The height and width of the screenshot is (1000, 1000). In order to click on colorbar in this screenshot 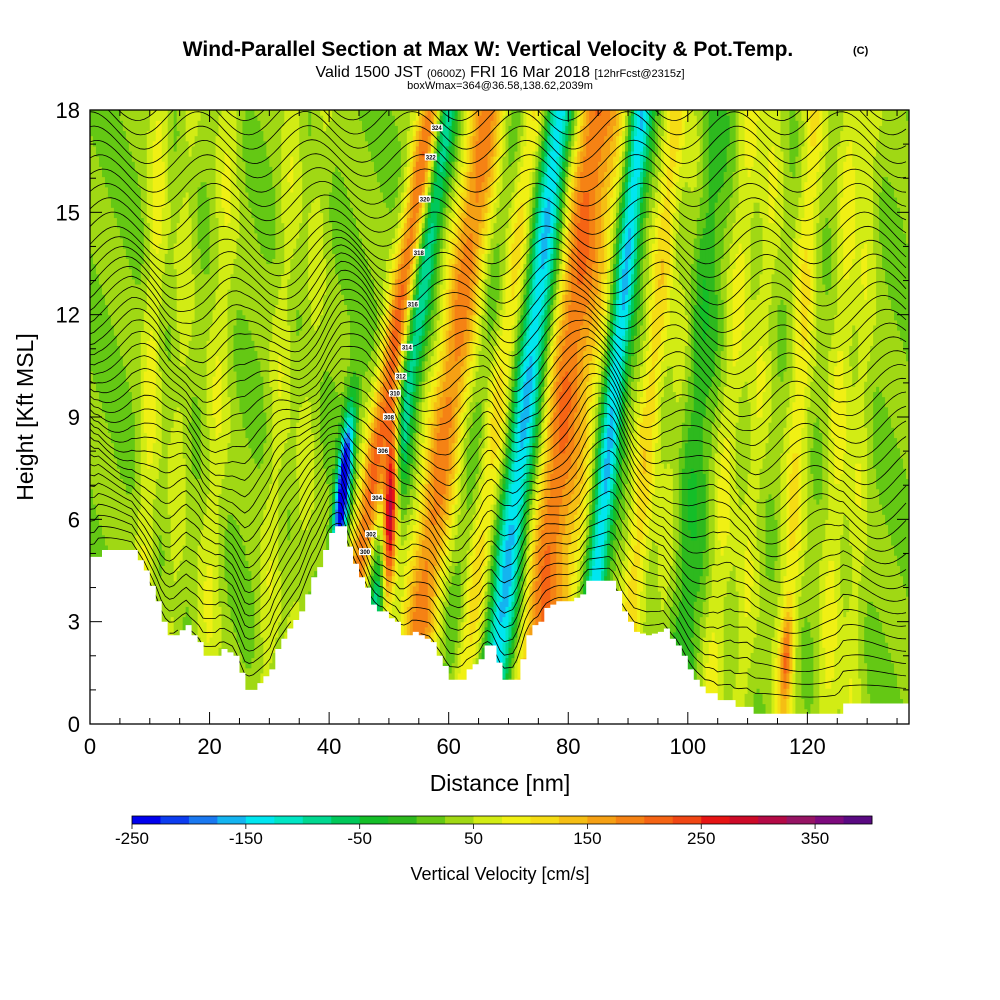, I will do `click(502, 820)`.